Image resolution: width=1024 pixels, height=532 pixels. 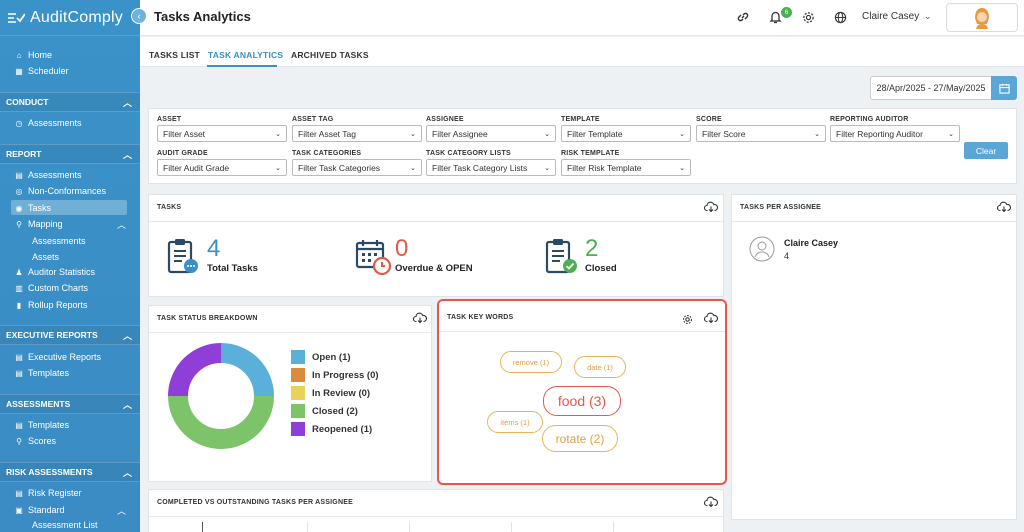 What do you see at coordinates (42, 425) in the screenshot?
I see `sidebar-item-assess-templates: ▤ Templates` at bounding box center [42, 425].